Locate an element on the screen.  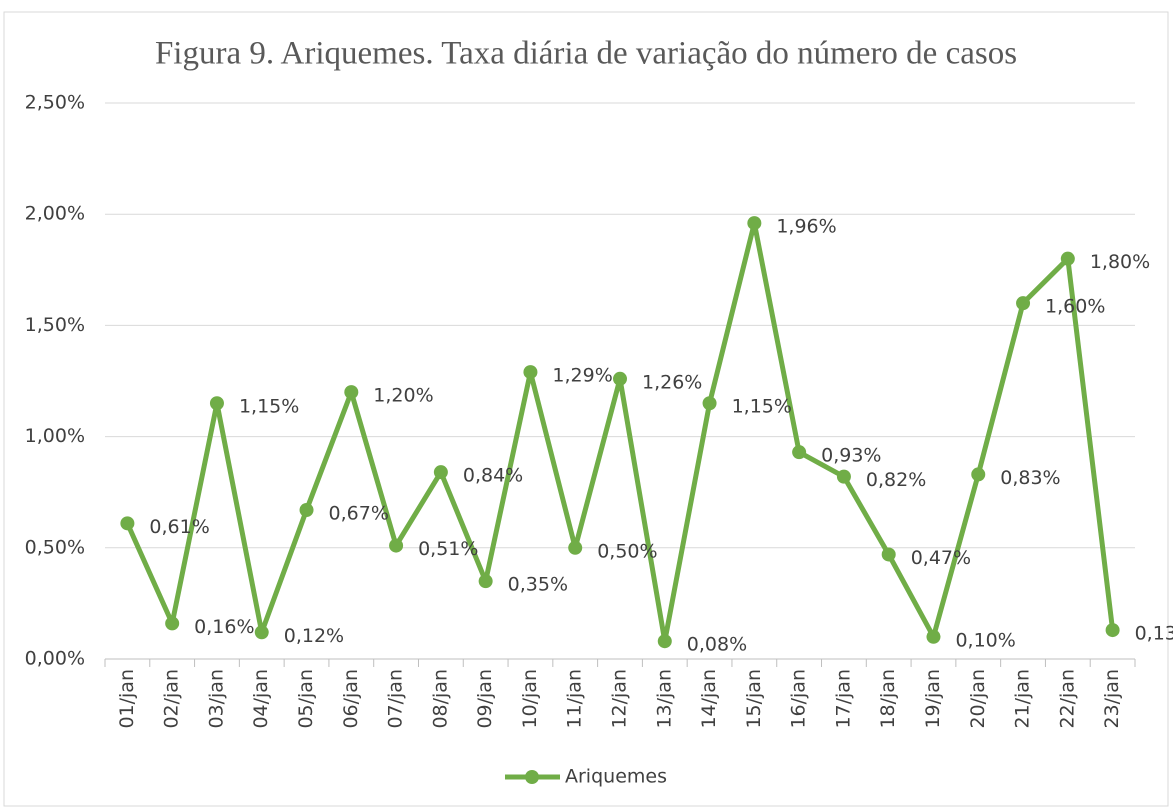
data-label: 0,50% is located at coordinates (627, 551).